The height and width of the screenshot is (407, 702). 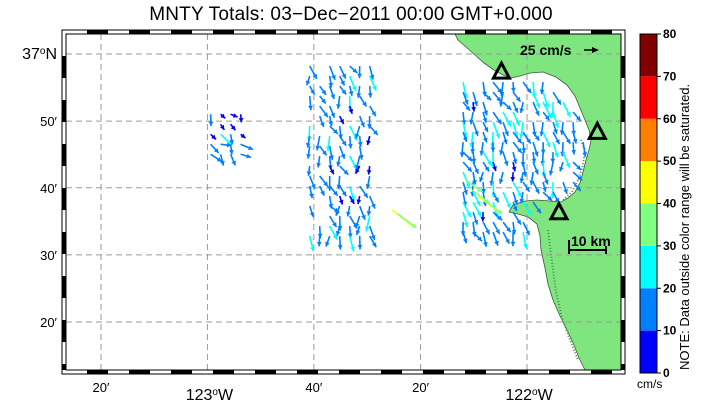 I want to click on scale-bar: 10 km, so click(x=589, y=243).